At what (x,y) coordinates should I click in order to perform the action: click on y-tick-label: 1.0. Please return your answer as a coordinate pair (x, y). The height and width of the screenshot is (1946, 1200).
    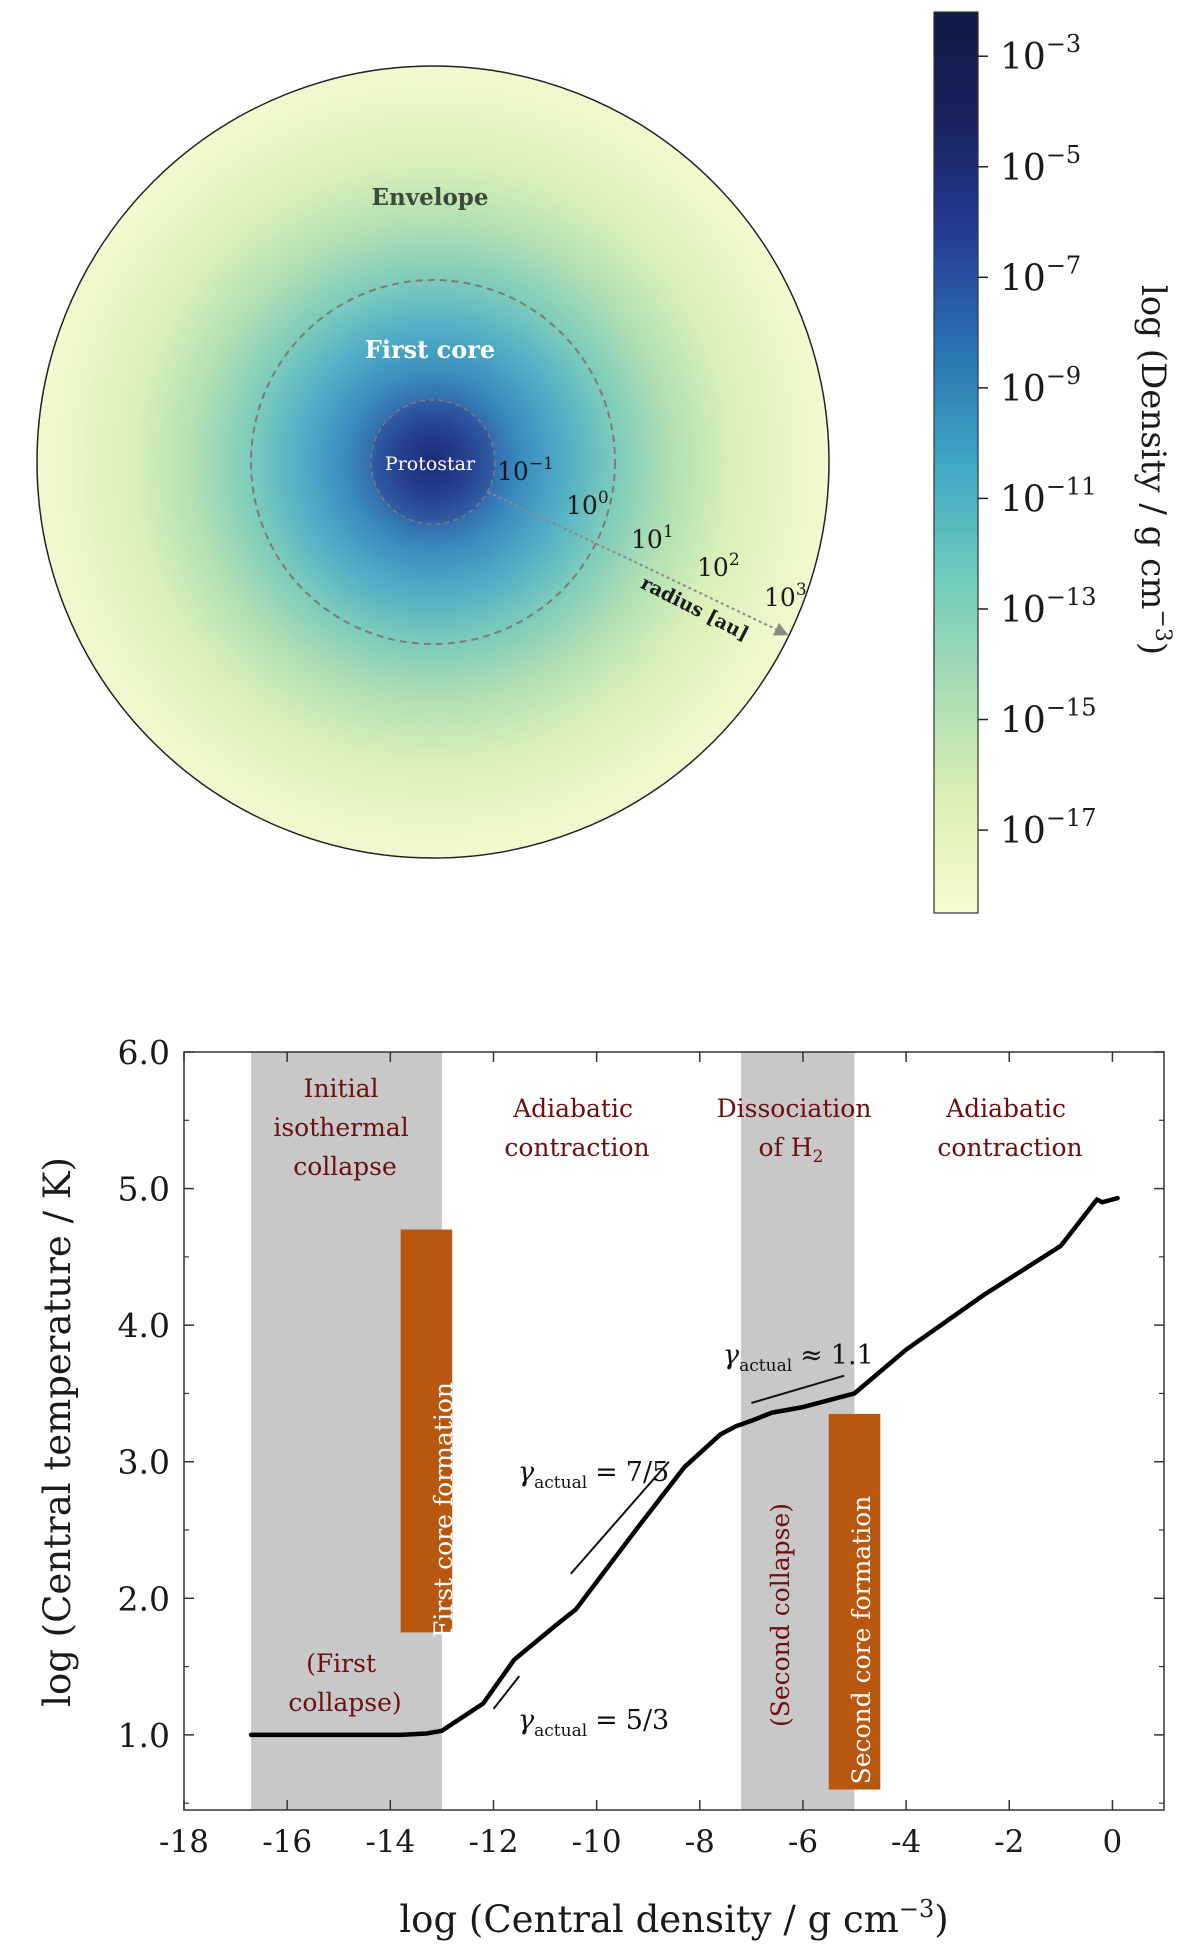
    Looking at the image, I should click on (144, 1735).